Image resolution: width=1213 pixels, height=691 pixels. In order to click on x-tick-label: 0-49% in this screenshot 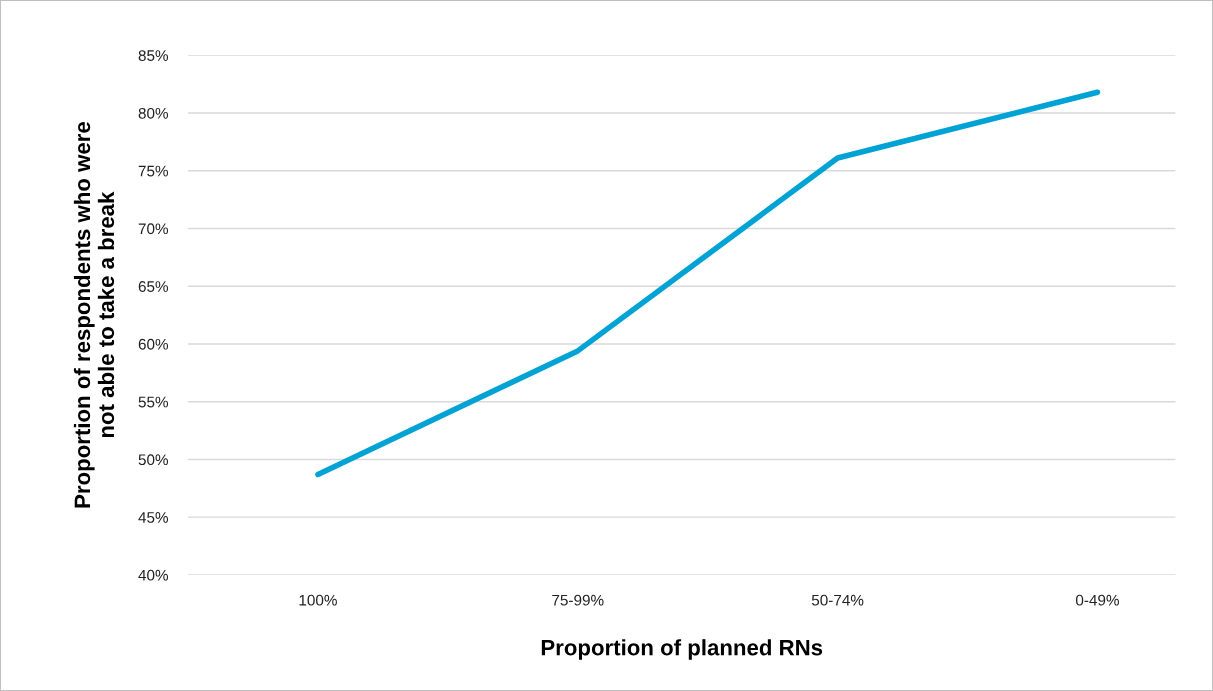, I will do `click(1097, 600)`.